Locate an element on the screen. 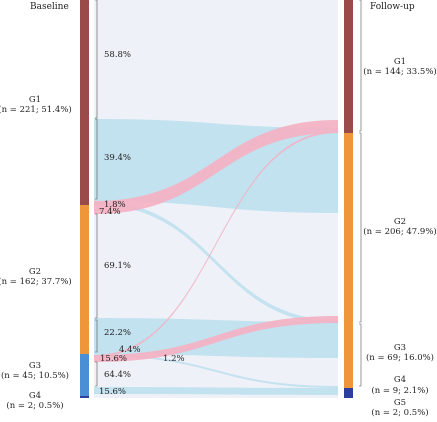 This screenshot has width=437, height=422. bracket-g2-g3 is located at coordinates (96, 336).